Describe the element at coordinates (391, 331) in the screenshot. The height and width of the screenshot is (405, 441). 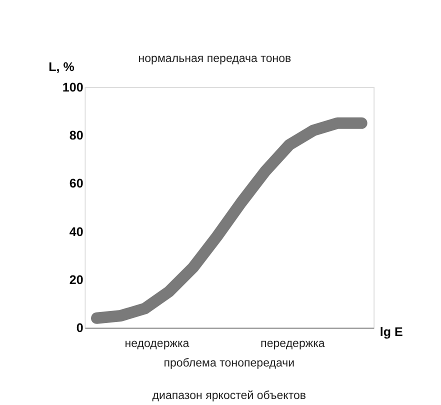
I see `x-axis-title: lg E` at that location.